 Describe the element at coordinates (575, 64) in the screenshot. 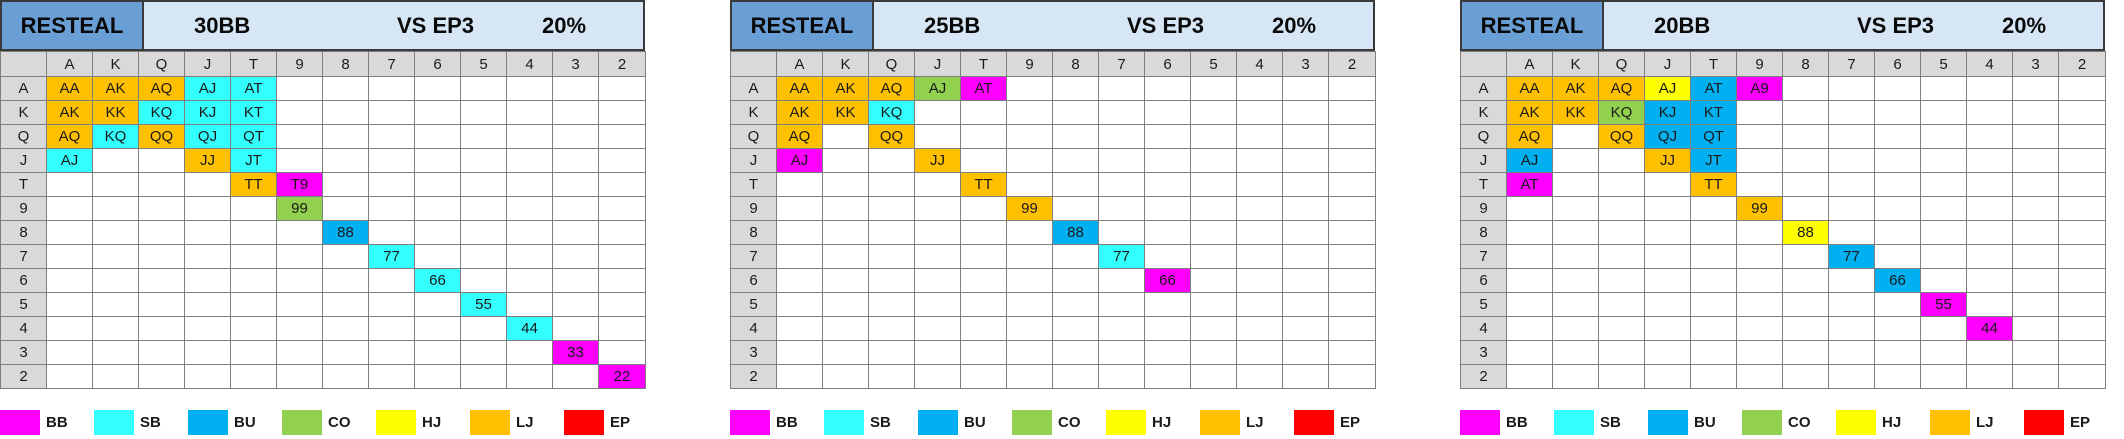

I see `column-header: 3` at that location.